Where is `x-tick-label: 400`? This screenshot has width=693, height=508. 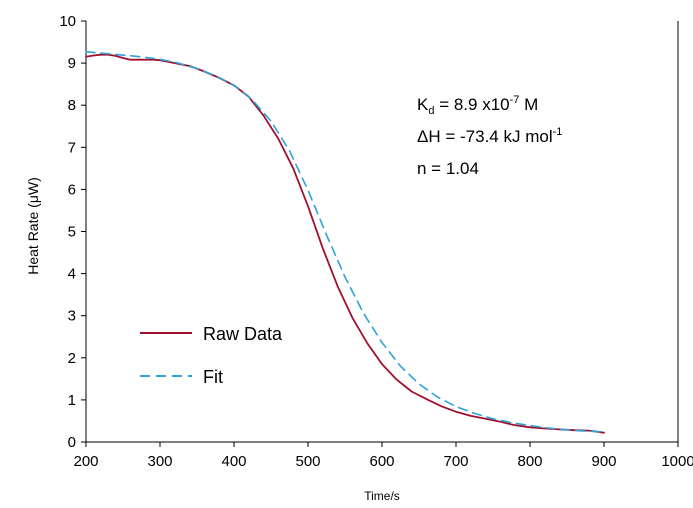
x-tick-label: 400 is located at coordinates (233, 461).